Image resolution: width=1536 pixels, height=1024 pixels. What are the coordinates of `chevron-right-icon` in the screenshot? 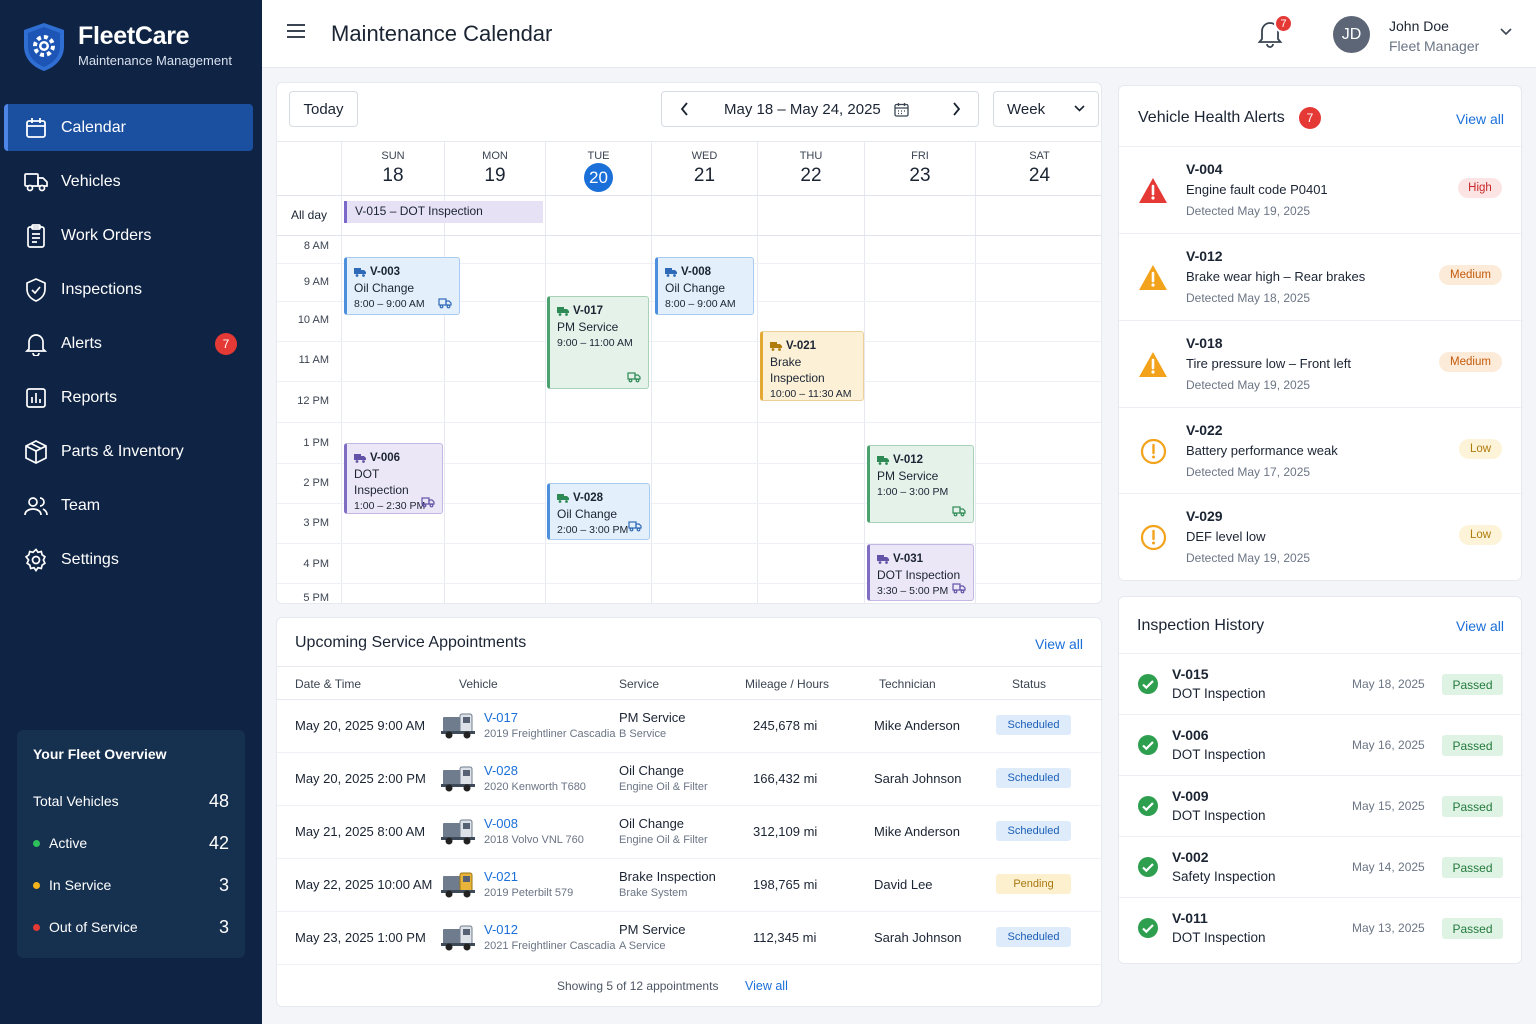 It's located at (956, 109).